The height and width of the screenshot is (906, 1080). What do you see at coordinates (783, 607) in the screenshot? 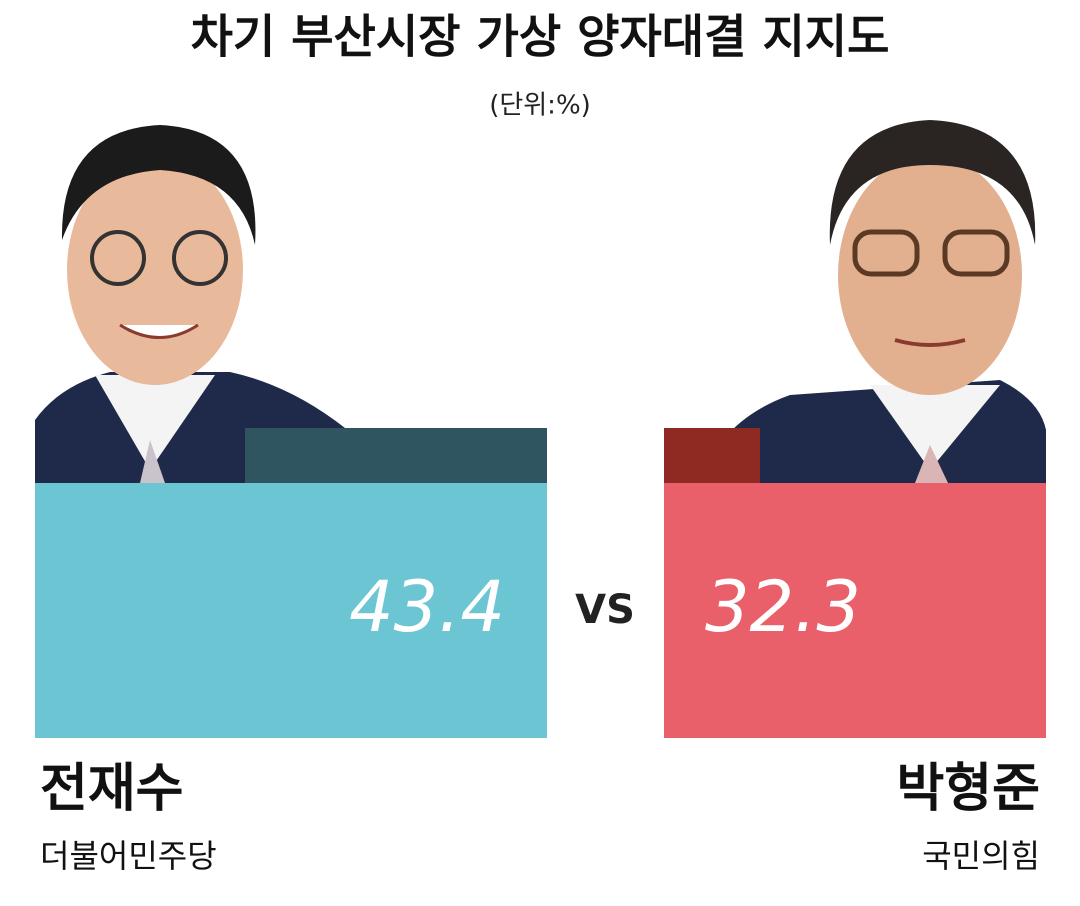
I see `value: 32.3` at bounding box center [783, 607].